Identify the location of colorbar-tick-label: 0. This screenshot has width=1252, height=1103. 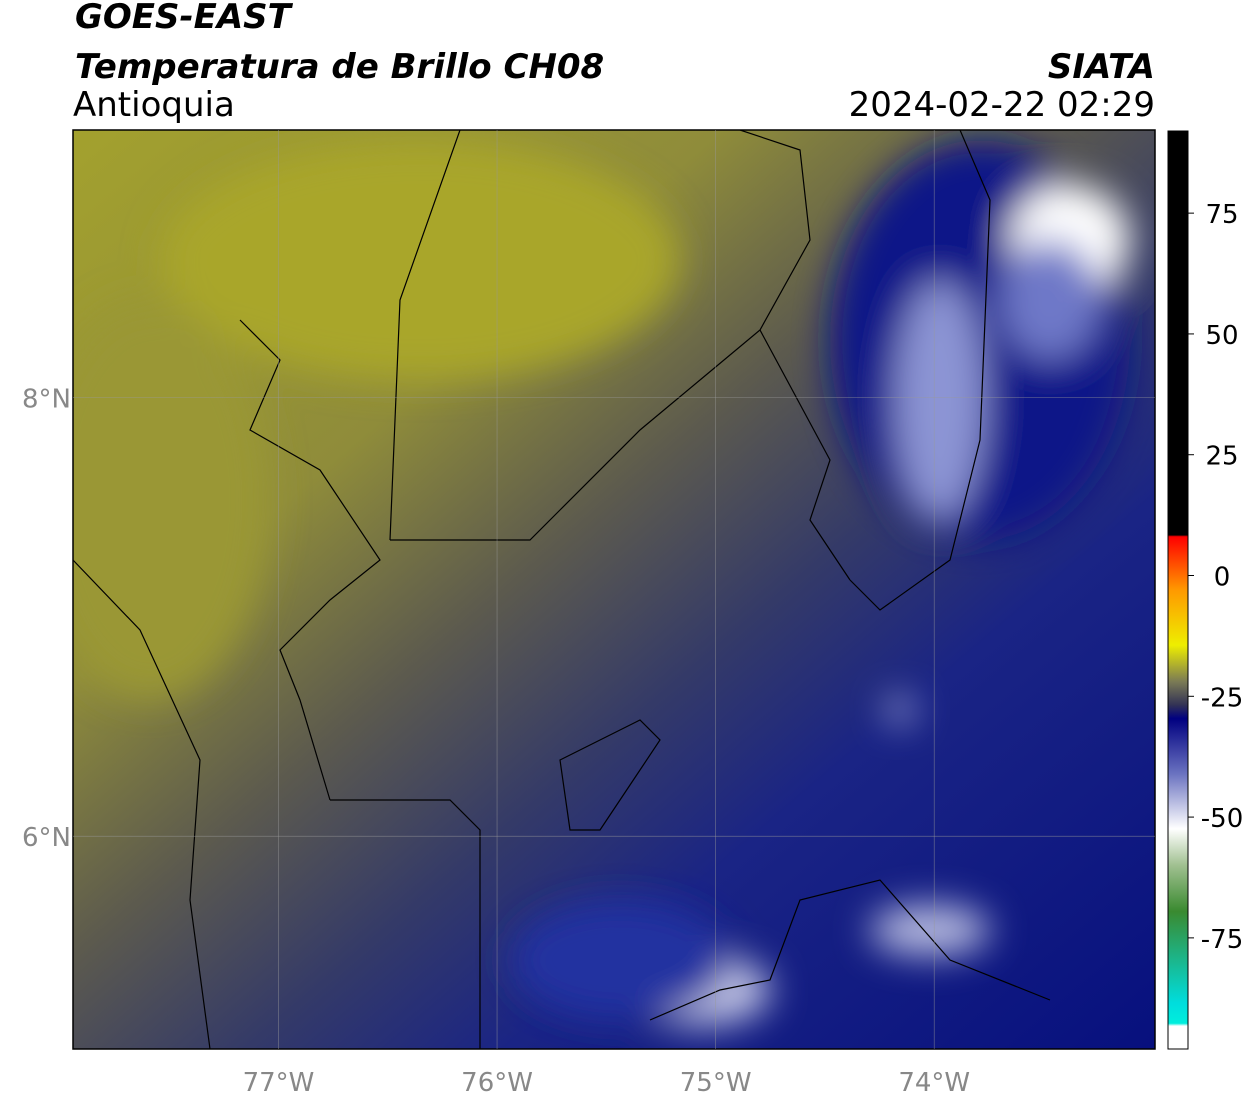
(1222, 578).